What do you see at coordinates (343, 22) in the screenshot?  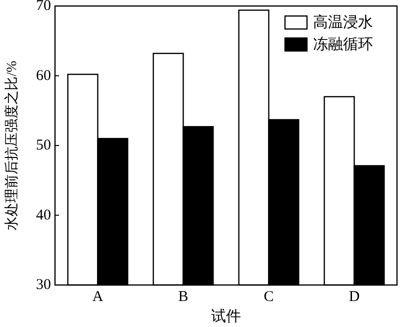 I see `legend-label: 高温浸水` at bounding box center [343, 22].